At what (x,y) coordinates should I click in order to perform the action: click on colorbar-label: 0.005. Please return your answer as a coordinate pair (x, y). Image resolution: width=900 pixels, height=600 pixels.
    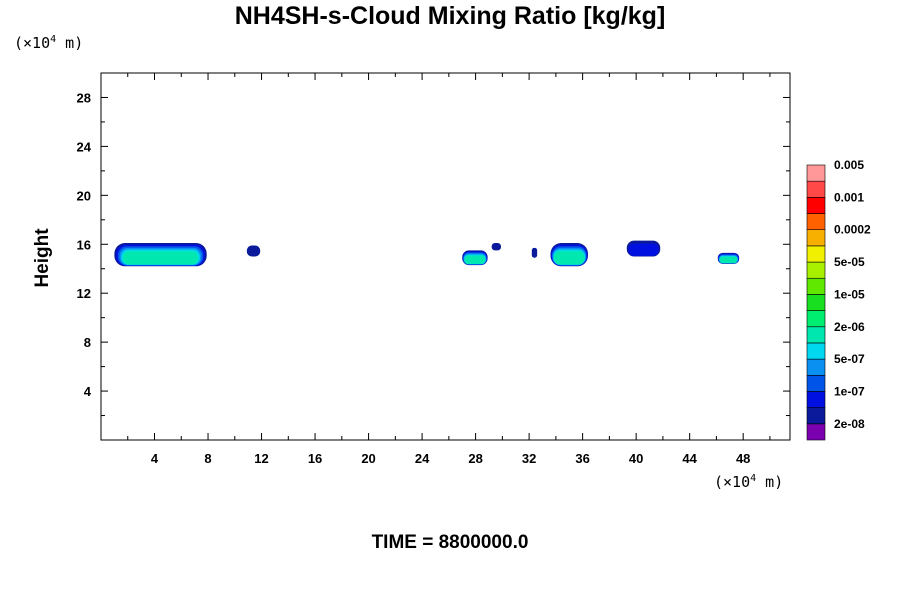
    Looking at the image, I should click on (849, 165).